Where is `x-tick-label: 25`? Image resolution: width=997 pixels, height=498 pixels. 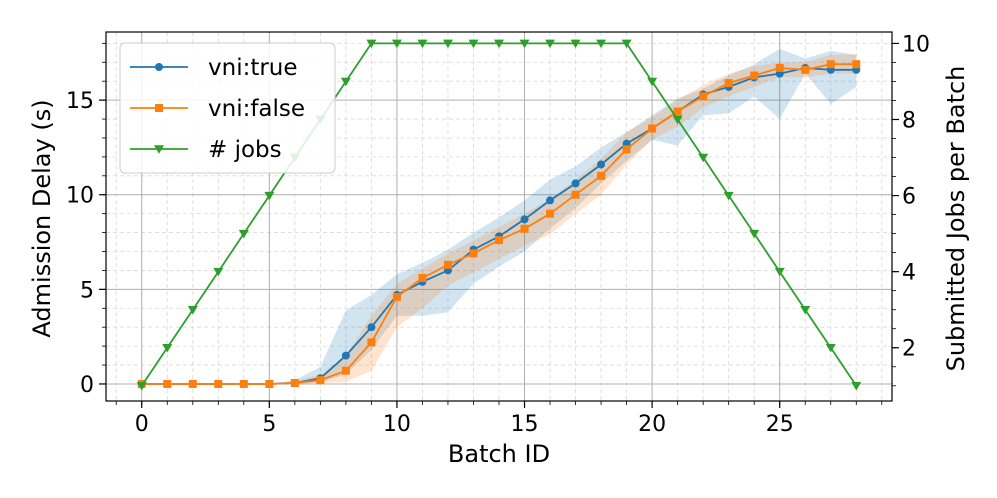 x-tick-label: 25 is located at coordinates (780, 424).